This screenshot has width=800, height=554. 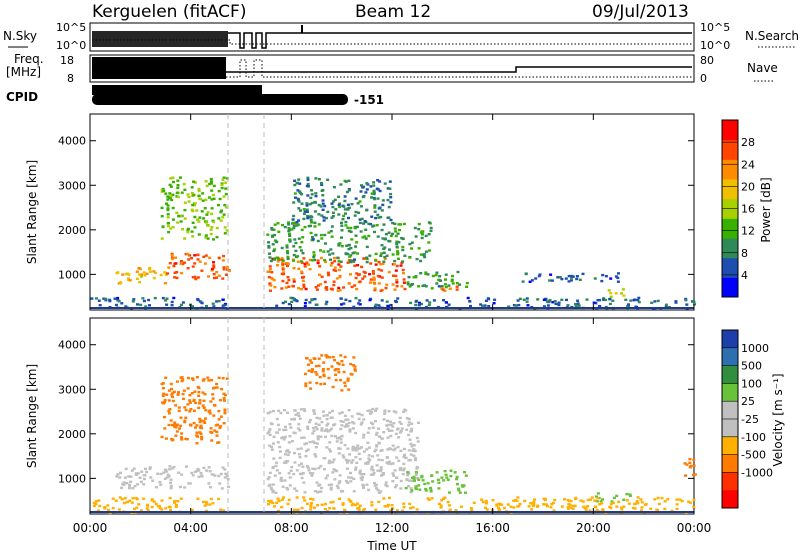 I want to click on sky-right-tick-top: 10^5, so click(x=715, y=27).